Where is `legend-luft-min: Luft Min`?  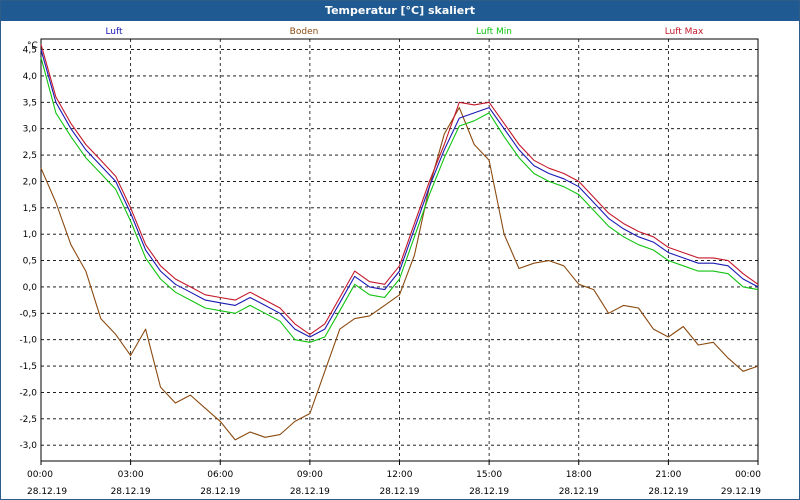
legend-luft-min: Luft Min is located at coordinates (494, 32).